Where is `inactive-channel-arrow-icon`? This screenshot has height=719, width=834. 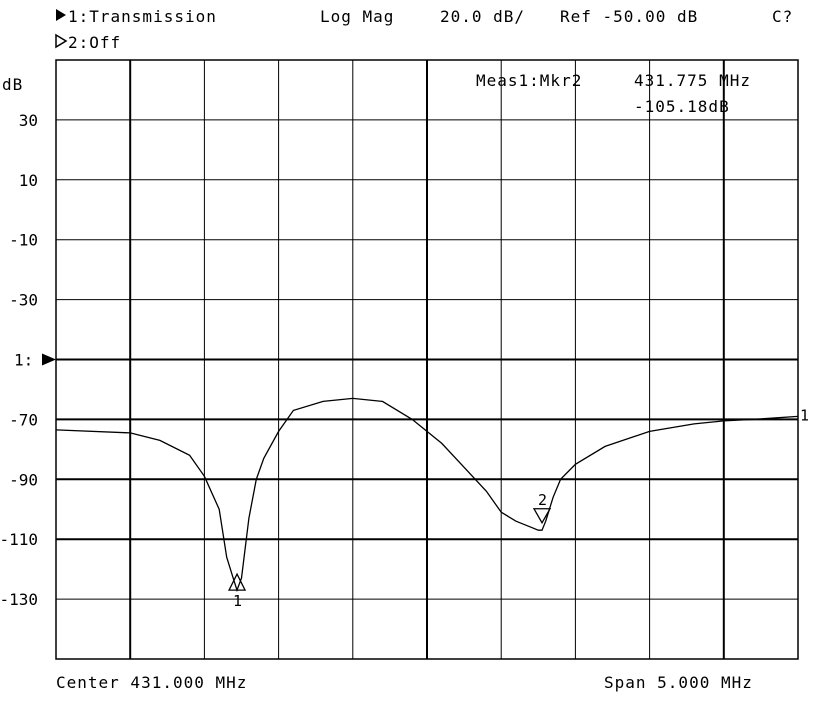 inactive-channel-arrow-icon is located at coordinates (61, 41).